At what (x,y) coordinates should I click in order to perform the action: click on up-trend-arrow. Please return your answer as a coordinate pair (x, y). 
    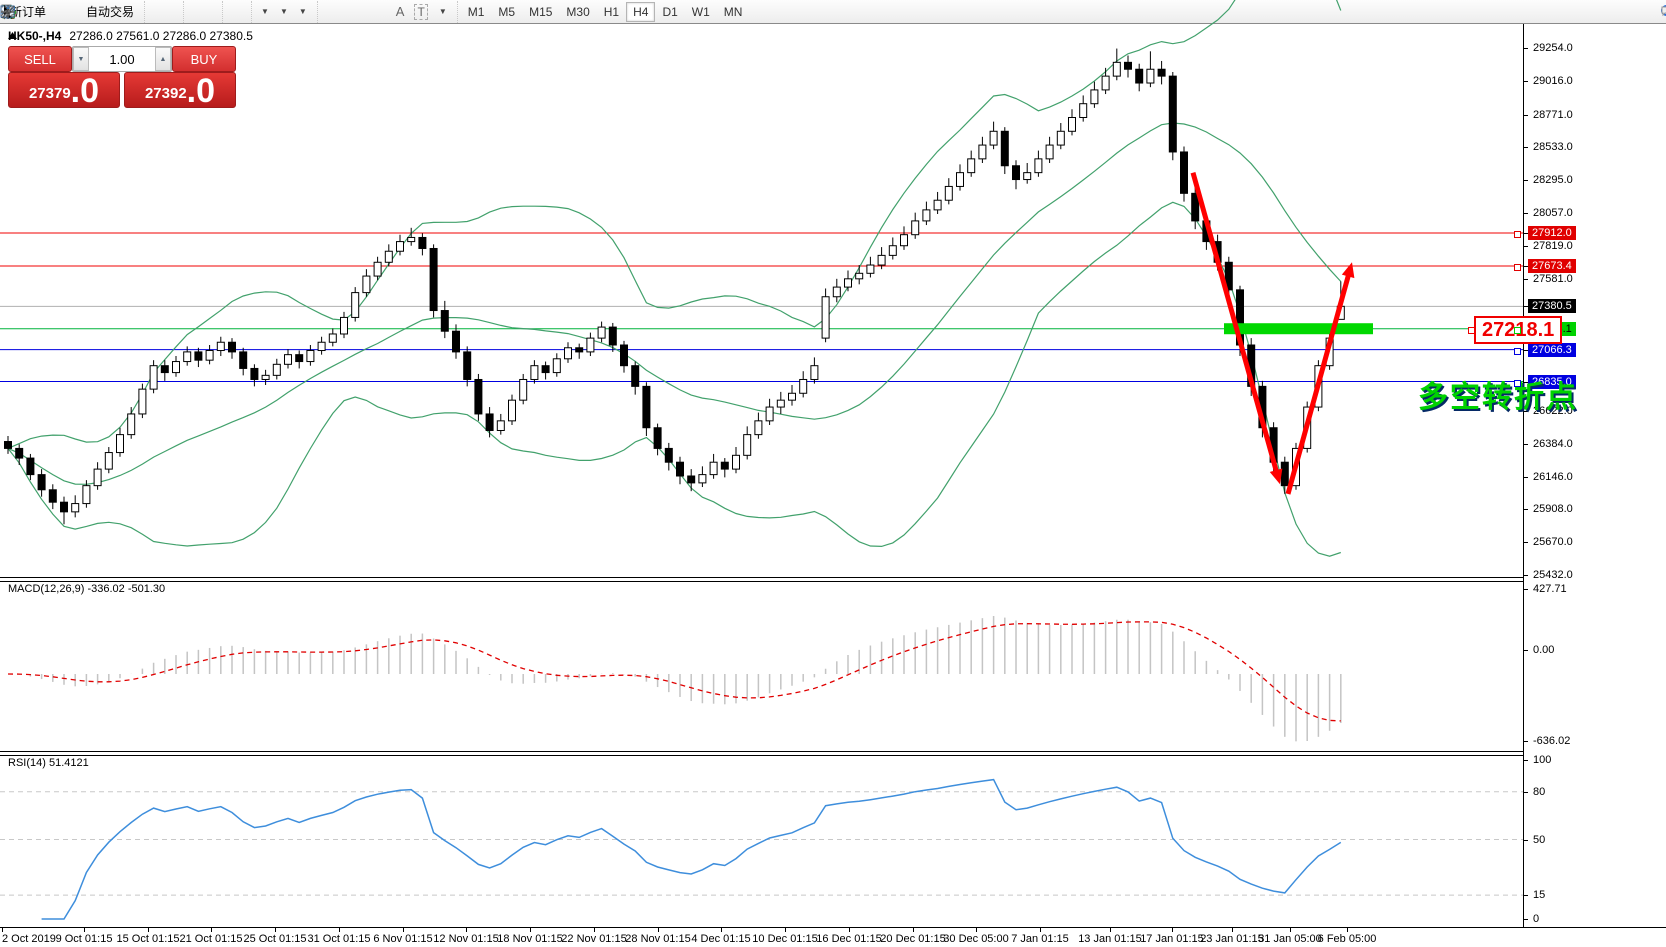
    Looking at the image, I should click on (1320, 378).